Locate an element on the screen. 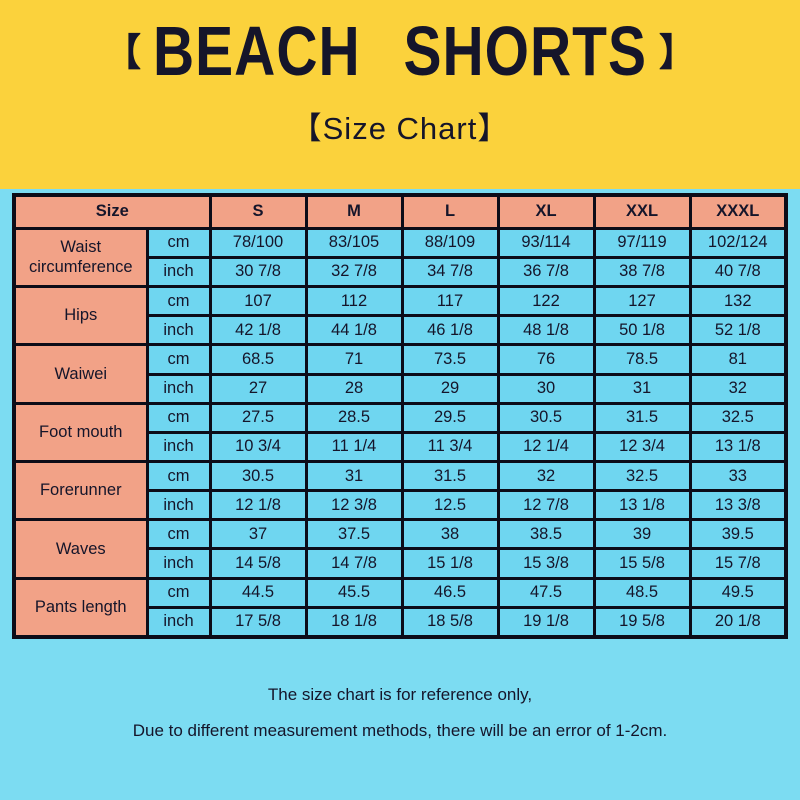 The height and width of the screenshot is (800, 800). value-cell: 12 3/4 is located at coordinates (642, 446).